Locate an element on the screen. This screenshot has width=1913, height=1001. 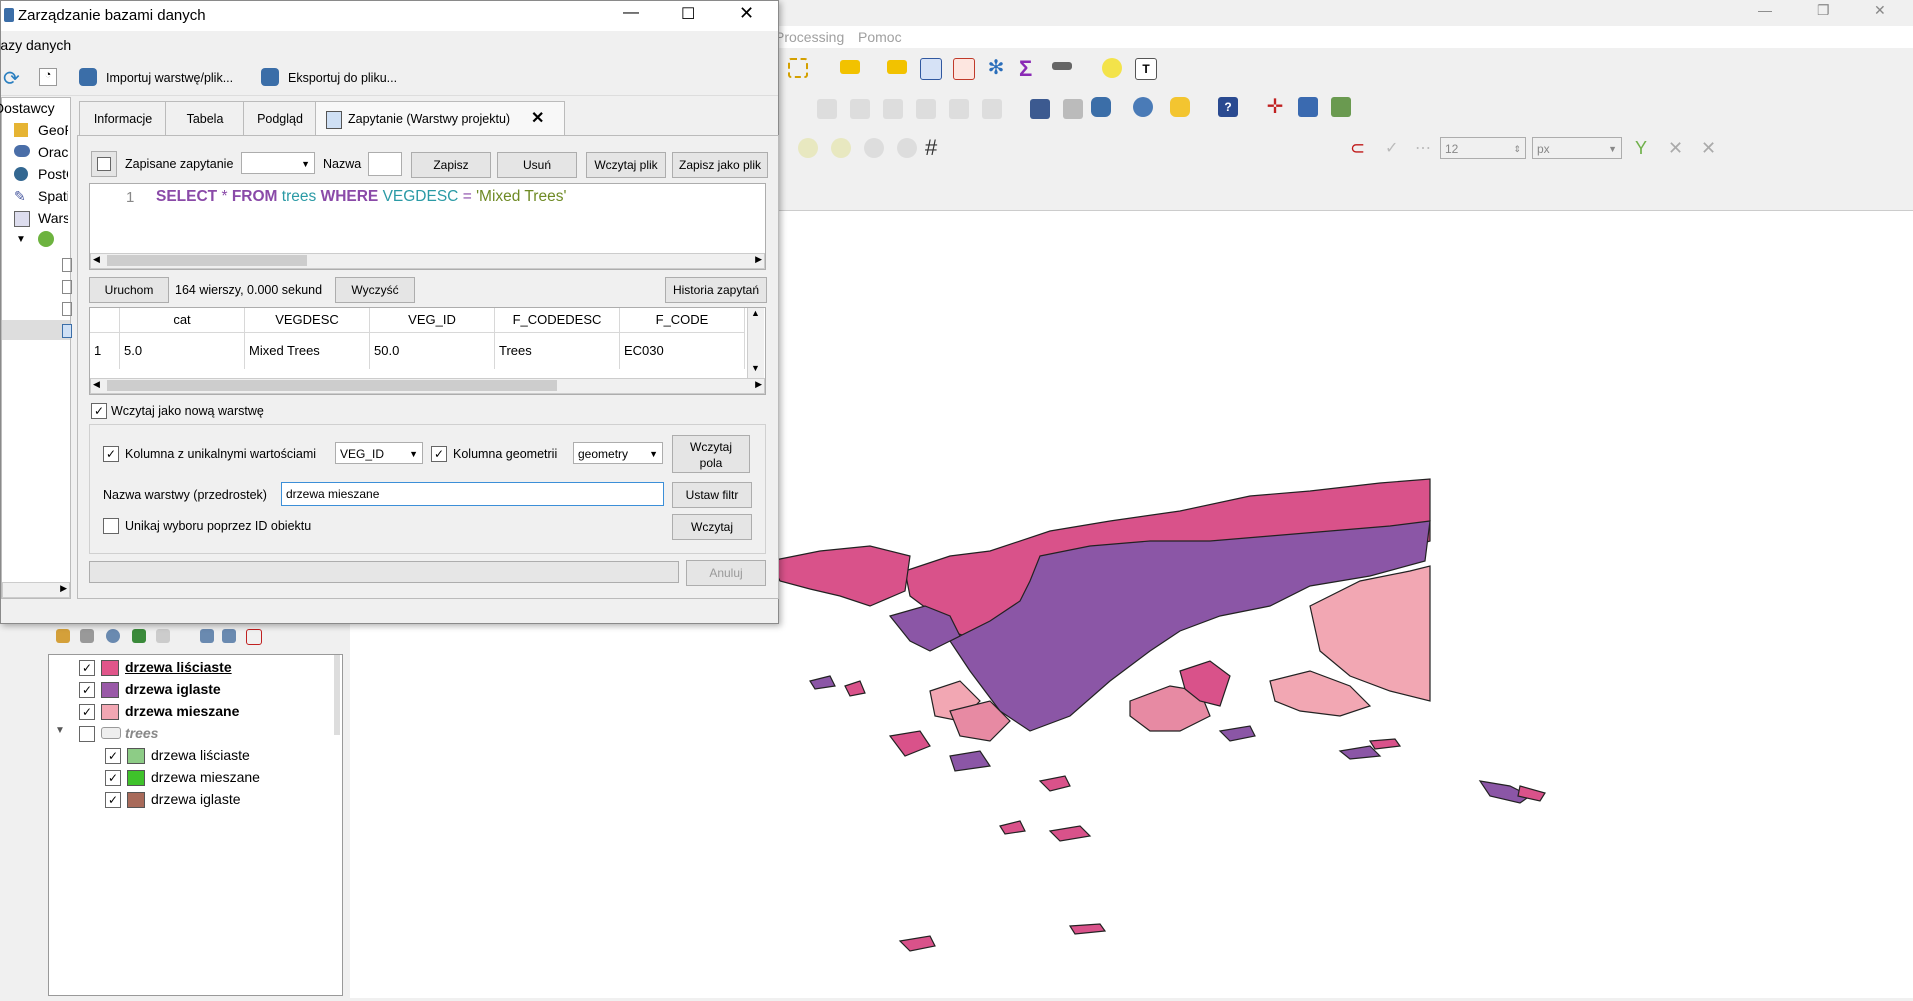
sql-window-icon: ◔ is located at coordinates (48, 77).